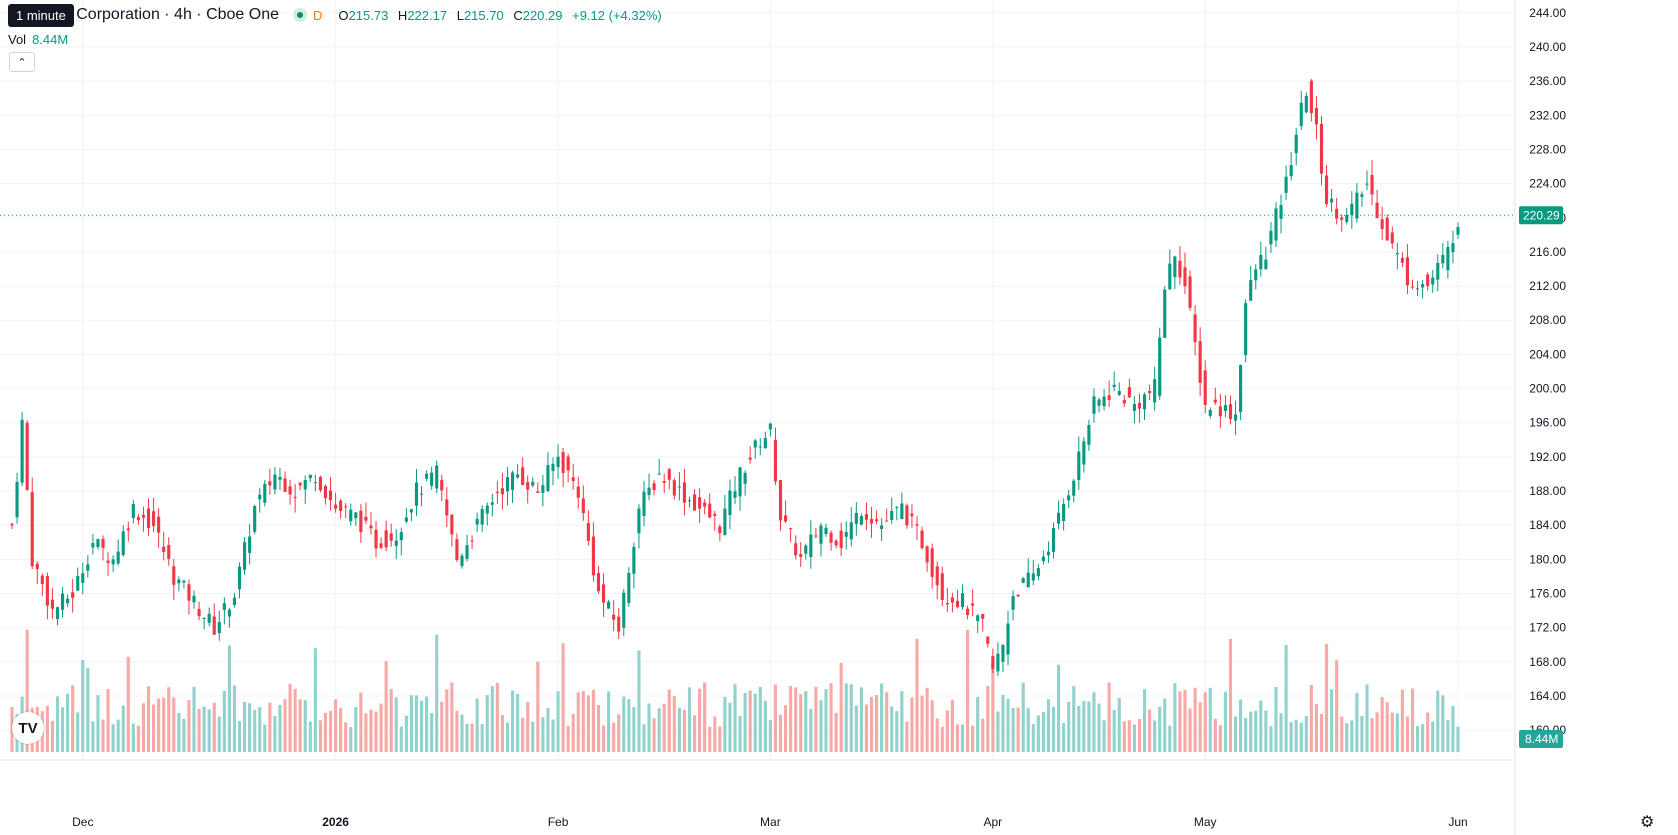 Image resolution: width=1678 pixels, height=835 pixels. I want to click on time-axis: Dec 2026 Feb Mar Apr May Jun, so click(770, 822).